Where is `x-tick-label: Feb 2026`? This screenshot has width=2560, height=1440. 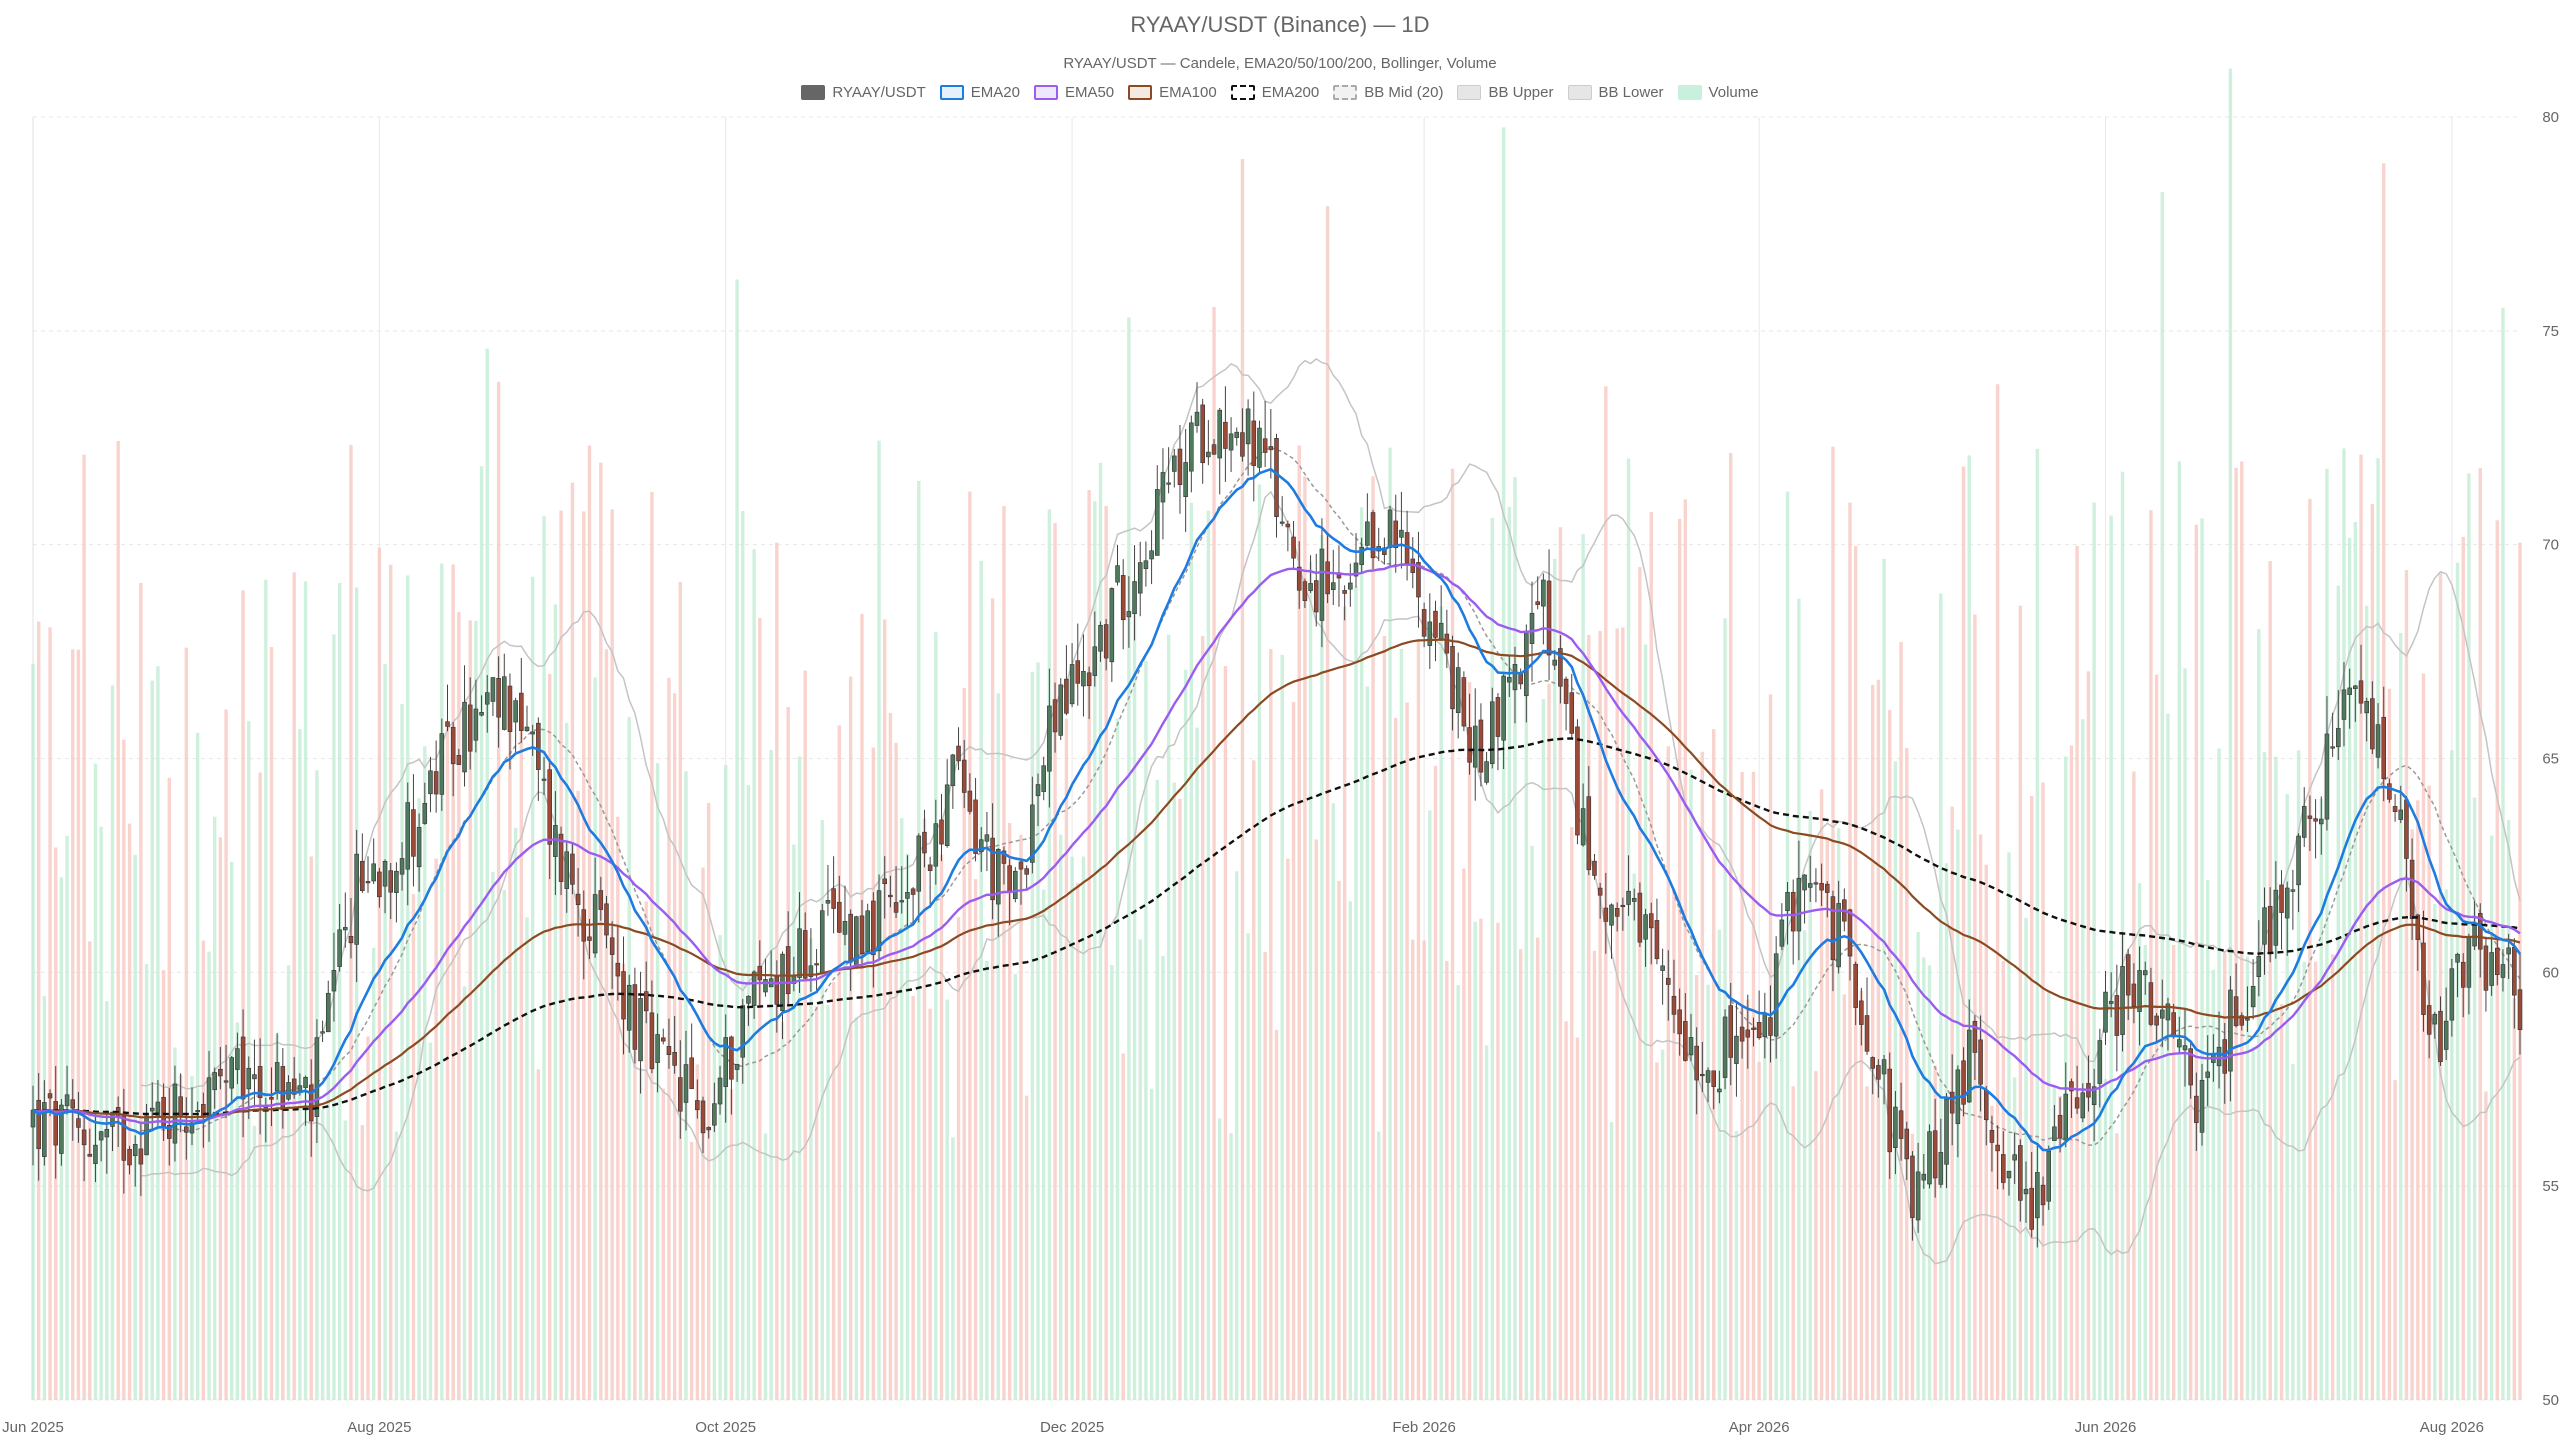
x-tick-label: Feb 2026 is located at coordinates (1423, 1427).